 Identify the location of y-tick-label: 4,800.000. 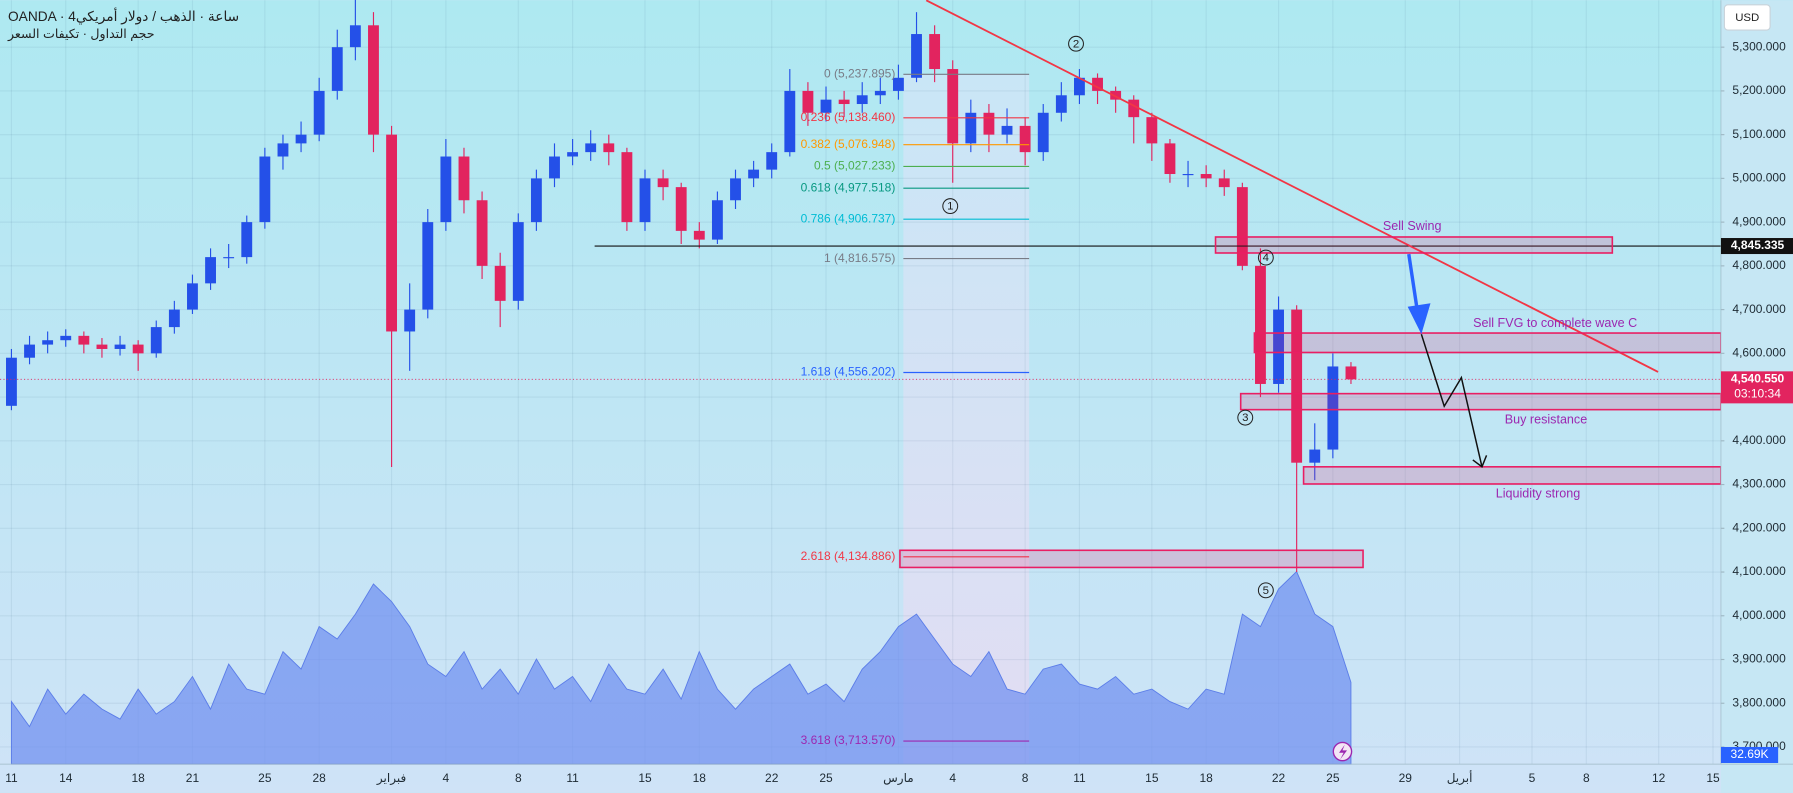
(1759, 265).